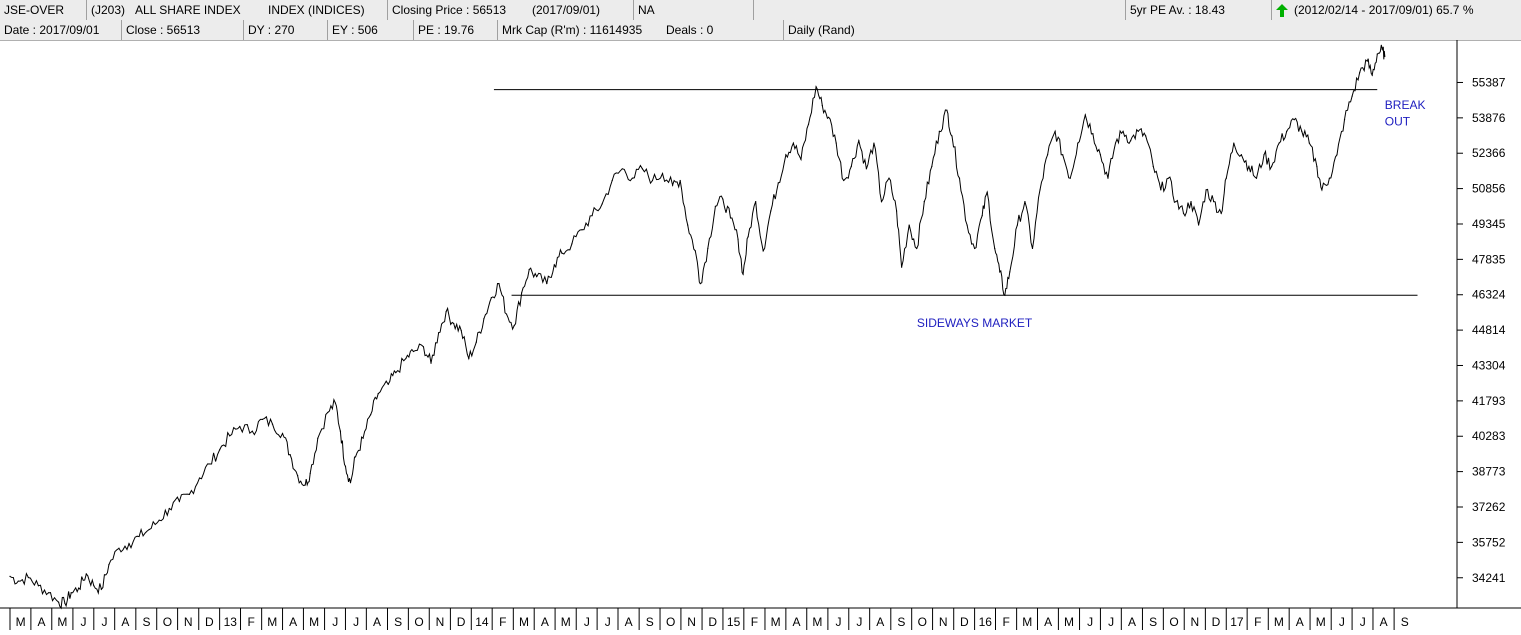 This screenshot has height=635, width=1521. What do you see at coordinates (371, 30) in the screenshot?
I see `ey-cell: EY : 506` at bounding box center [371, 30].